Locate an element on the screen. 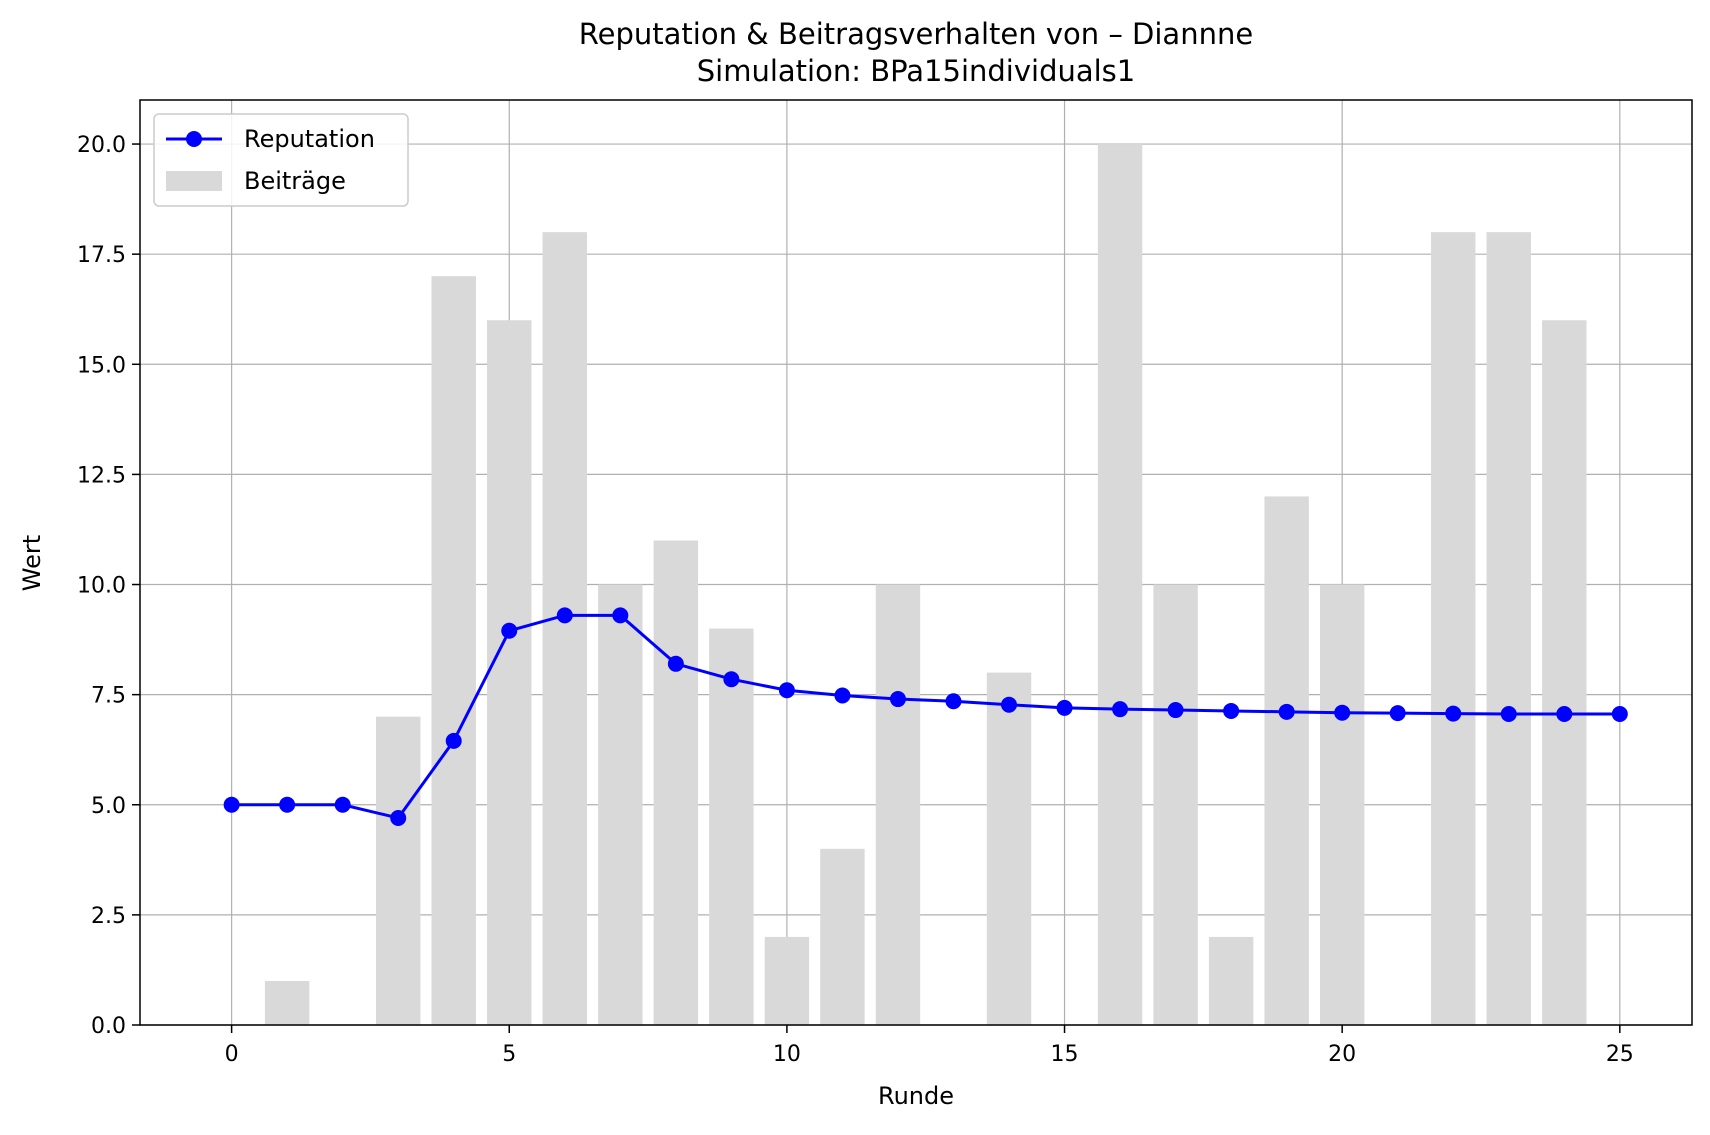 Image resolution: width=1710 pixels, height=1135 pixels. x-axis: 0 5 10 15 20 25 is located at coordinates (929, 1046).